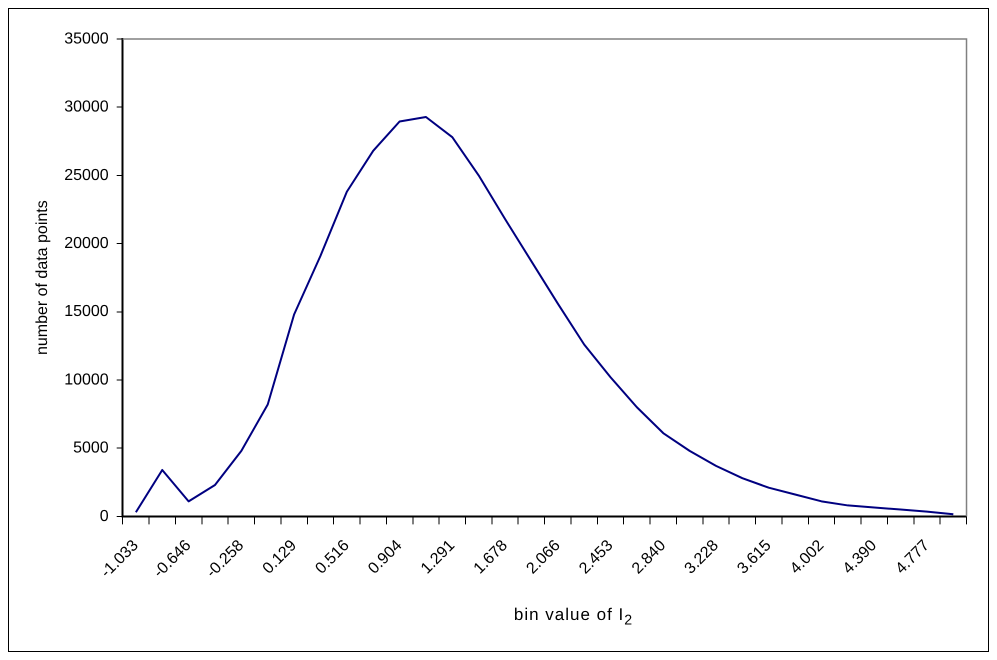  I want to click on y-tick-label: 10000, so click(86, 379).